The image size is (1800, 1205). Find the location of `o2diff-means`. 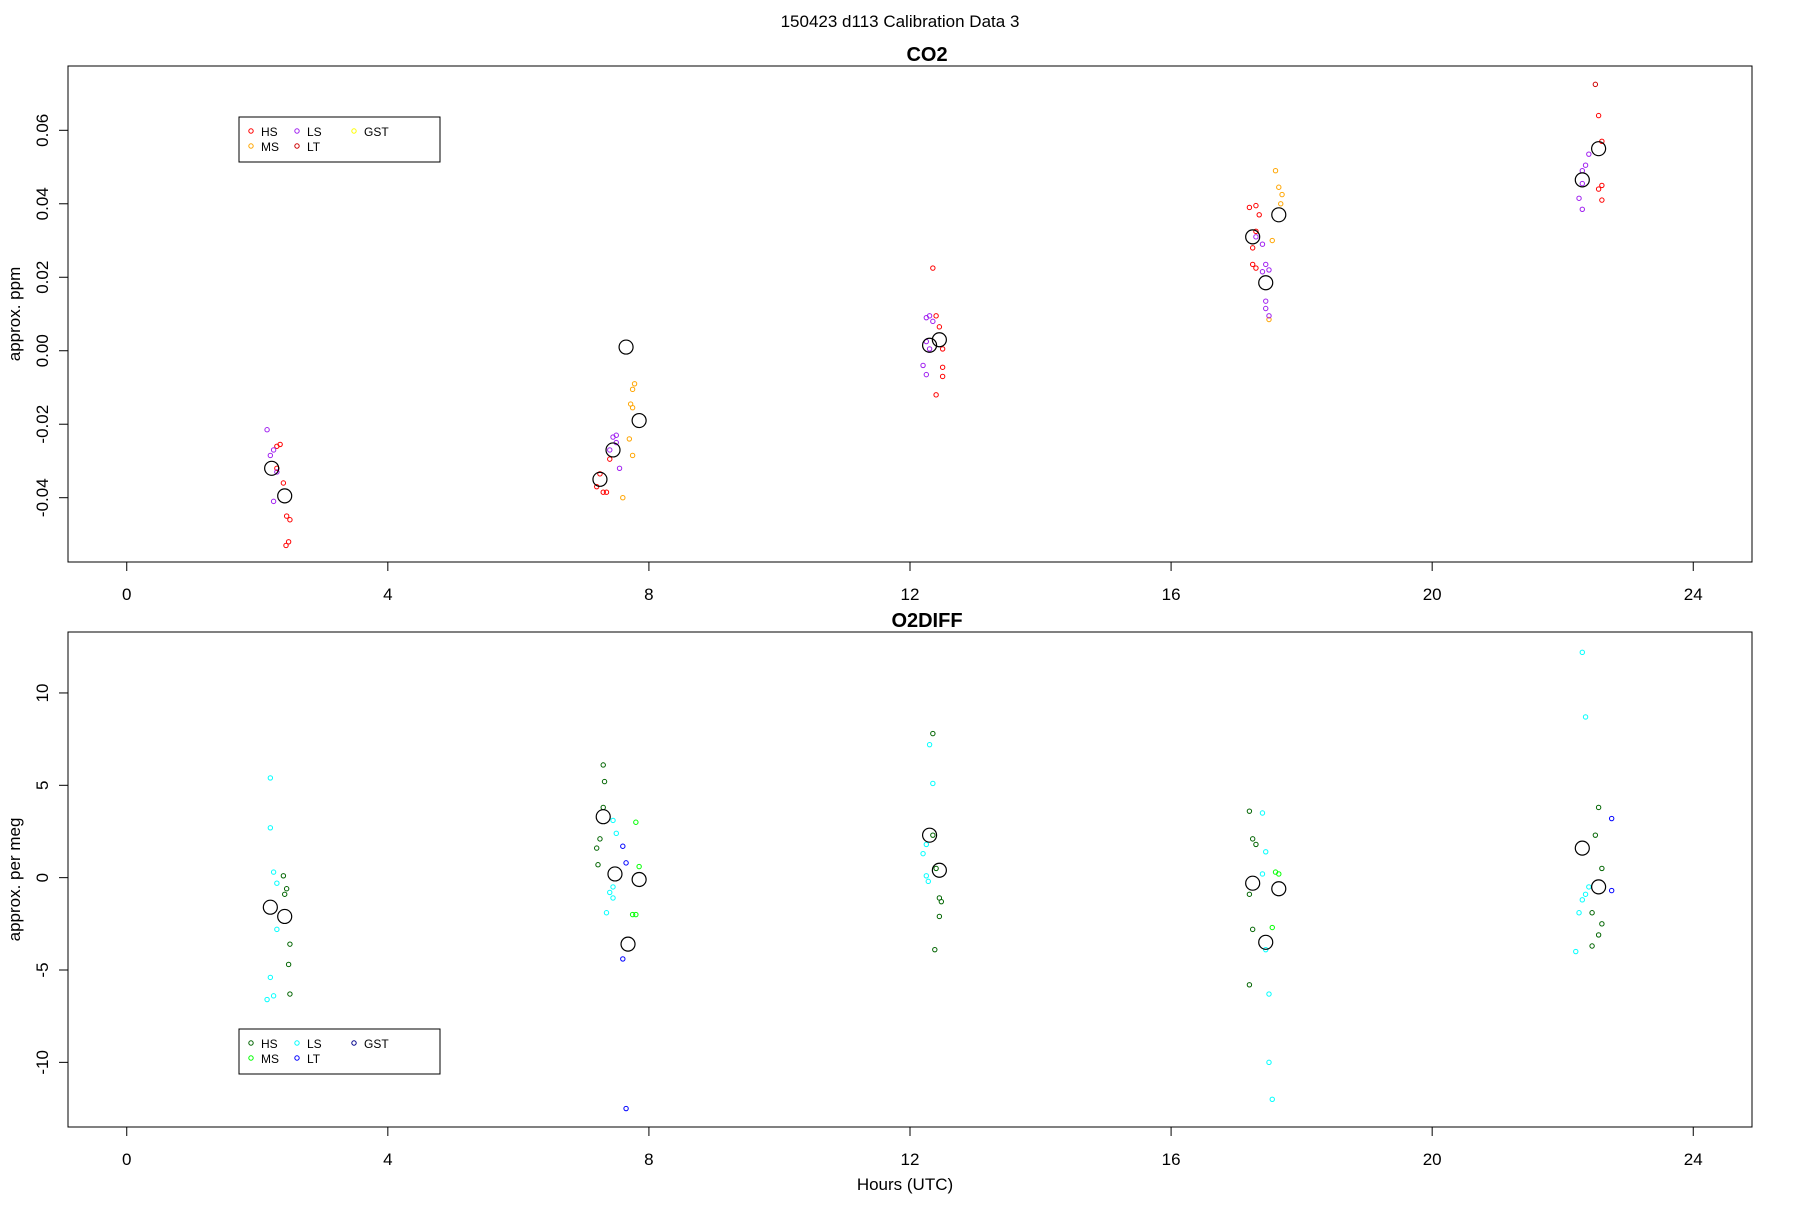

o2diff-means is located at coordinates (934, 880).